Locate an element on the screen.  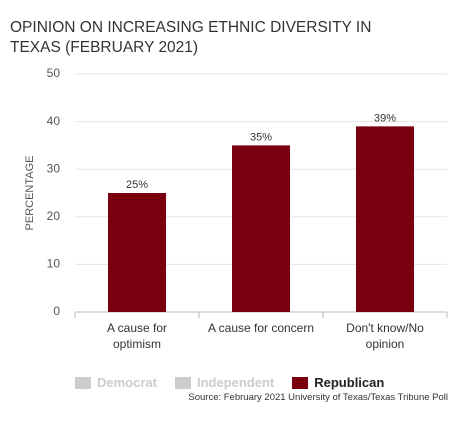
legend-item: Independent is located at coordinates (224, 382).